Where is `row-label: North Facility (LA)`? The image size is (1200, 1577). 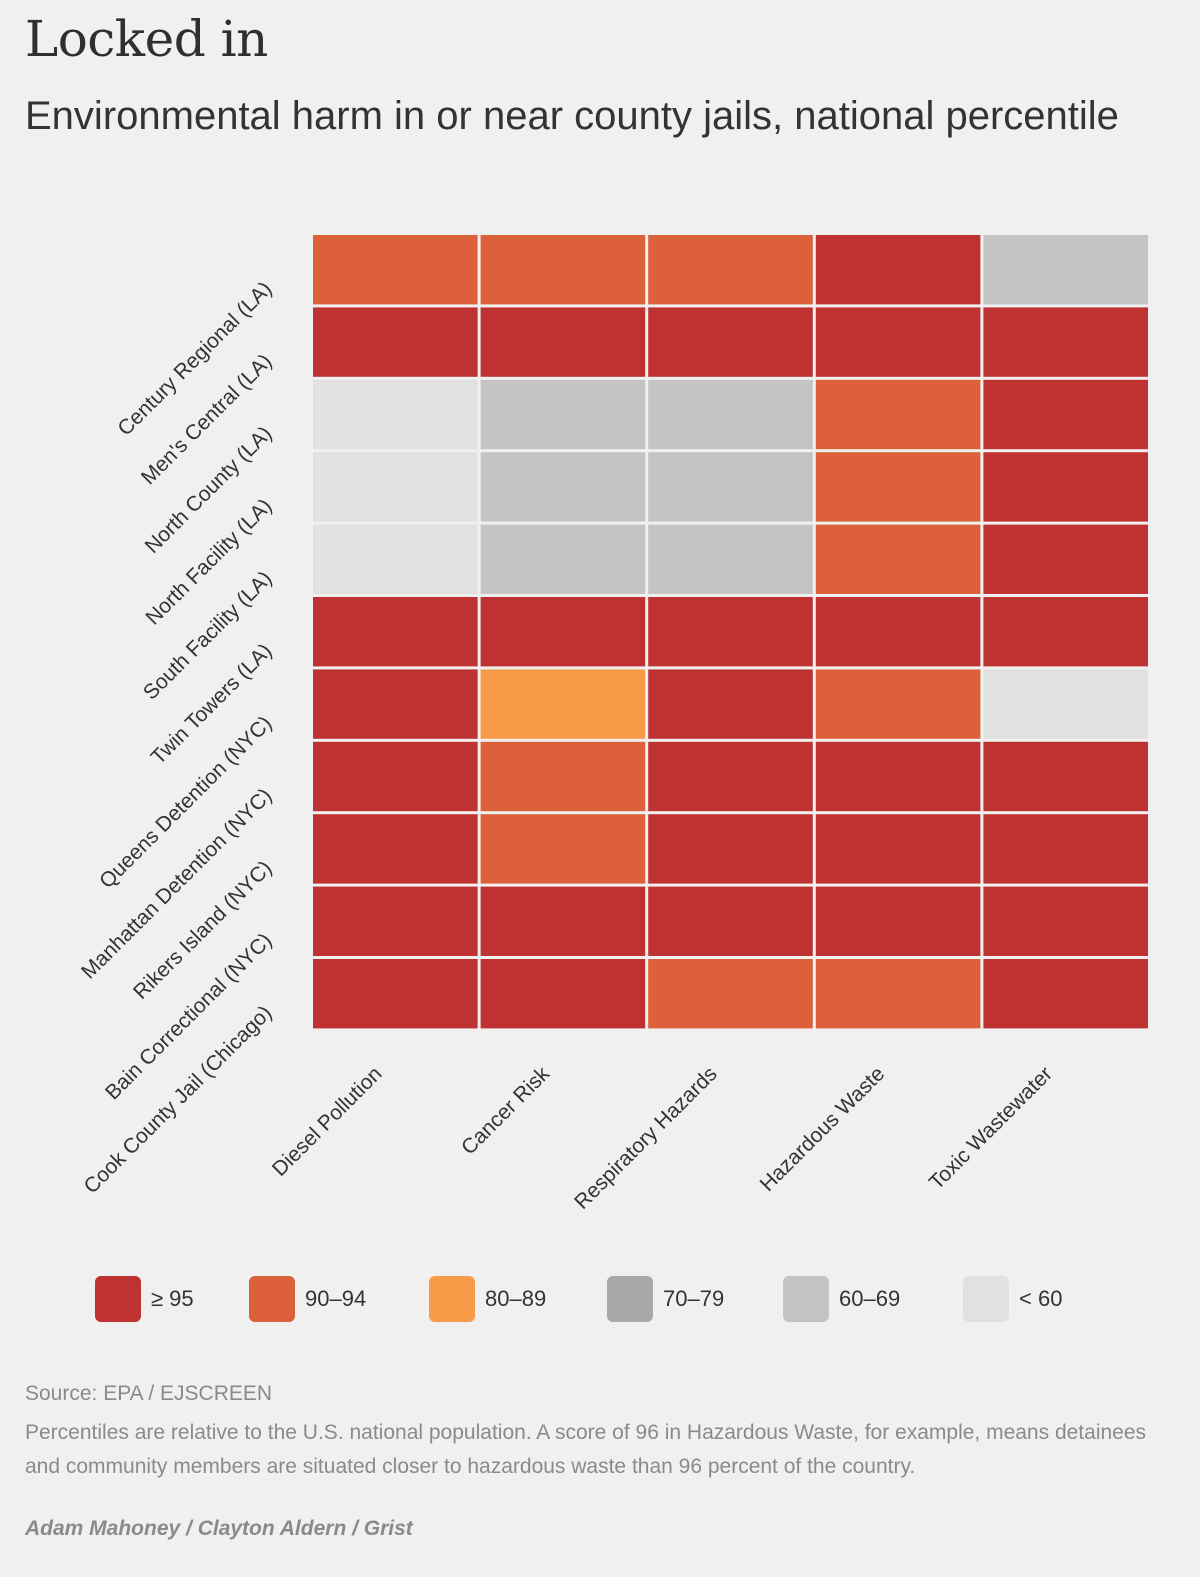 row-label: North Facility (LA) is located at coordinates (208, 561).